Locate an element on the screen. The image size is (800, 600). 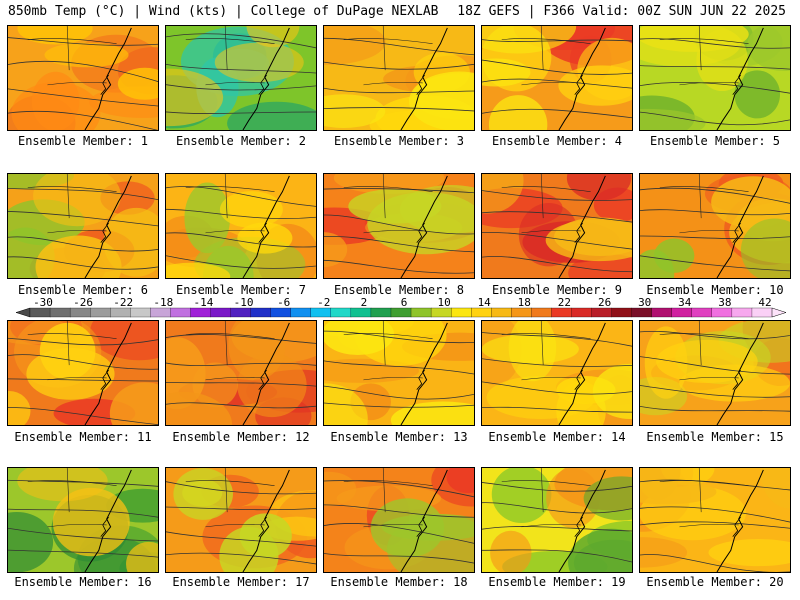
ensemble-member-label: Ensemble Member: 19 is located at coordinates (557, 582).